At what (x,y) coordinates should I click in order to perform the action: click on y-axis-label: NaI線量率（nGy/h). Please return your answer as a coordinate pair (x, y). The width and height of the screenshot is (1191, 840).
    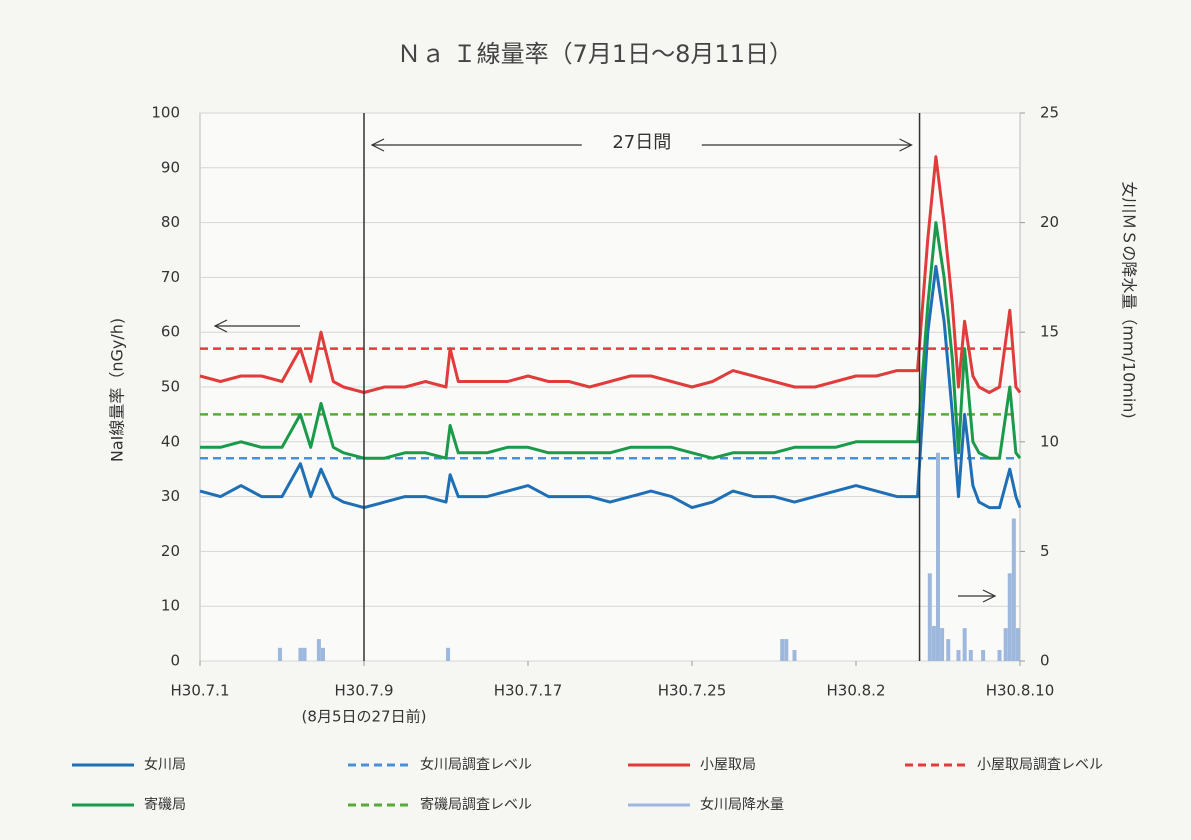
    Looking at the image, I should click on (117, 390).